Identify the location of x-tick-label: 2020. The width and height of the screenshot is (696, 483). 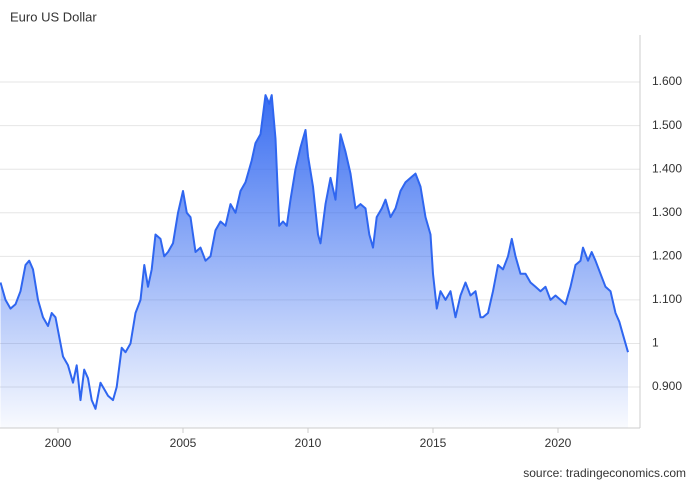
(558, 443).